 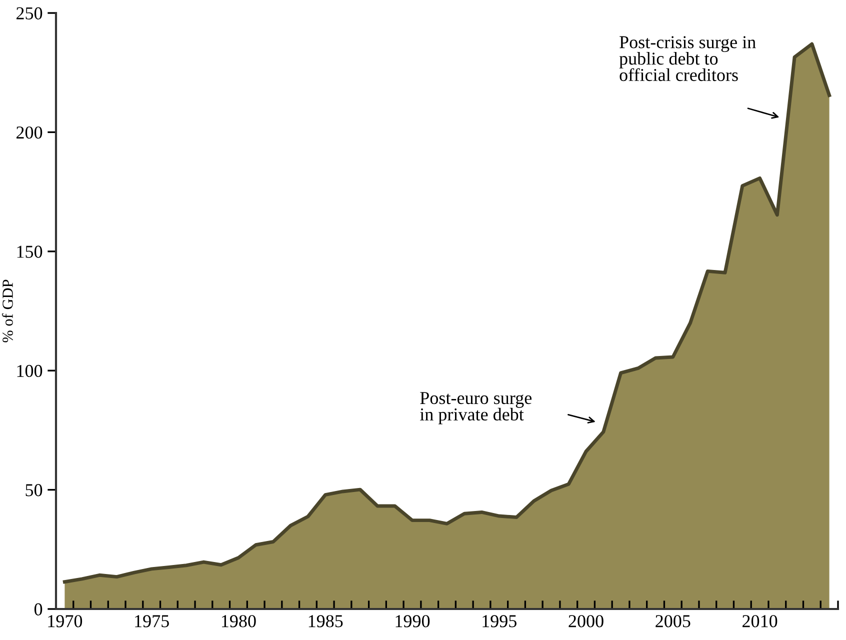 What do you see at coordinates (38, 609) in the screenshot?
I see `y-tick-label: 0` at bounding box center [38, 609].